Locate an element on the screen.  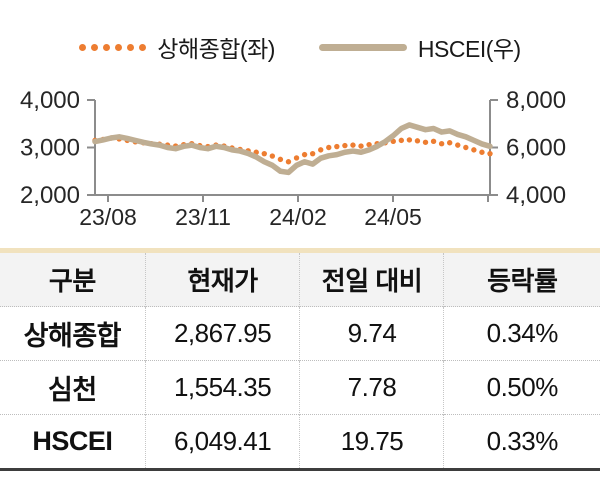
cell-value: 1,554.35 is located at coordinates (222, 387).